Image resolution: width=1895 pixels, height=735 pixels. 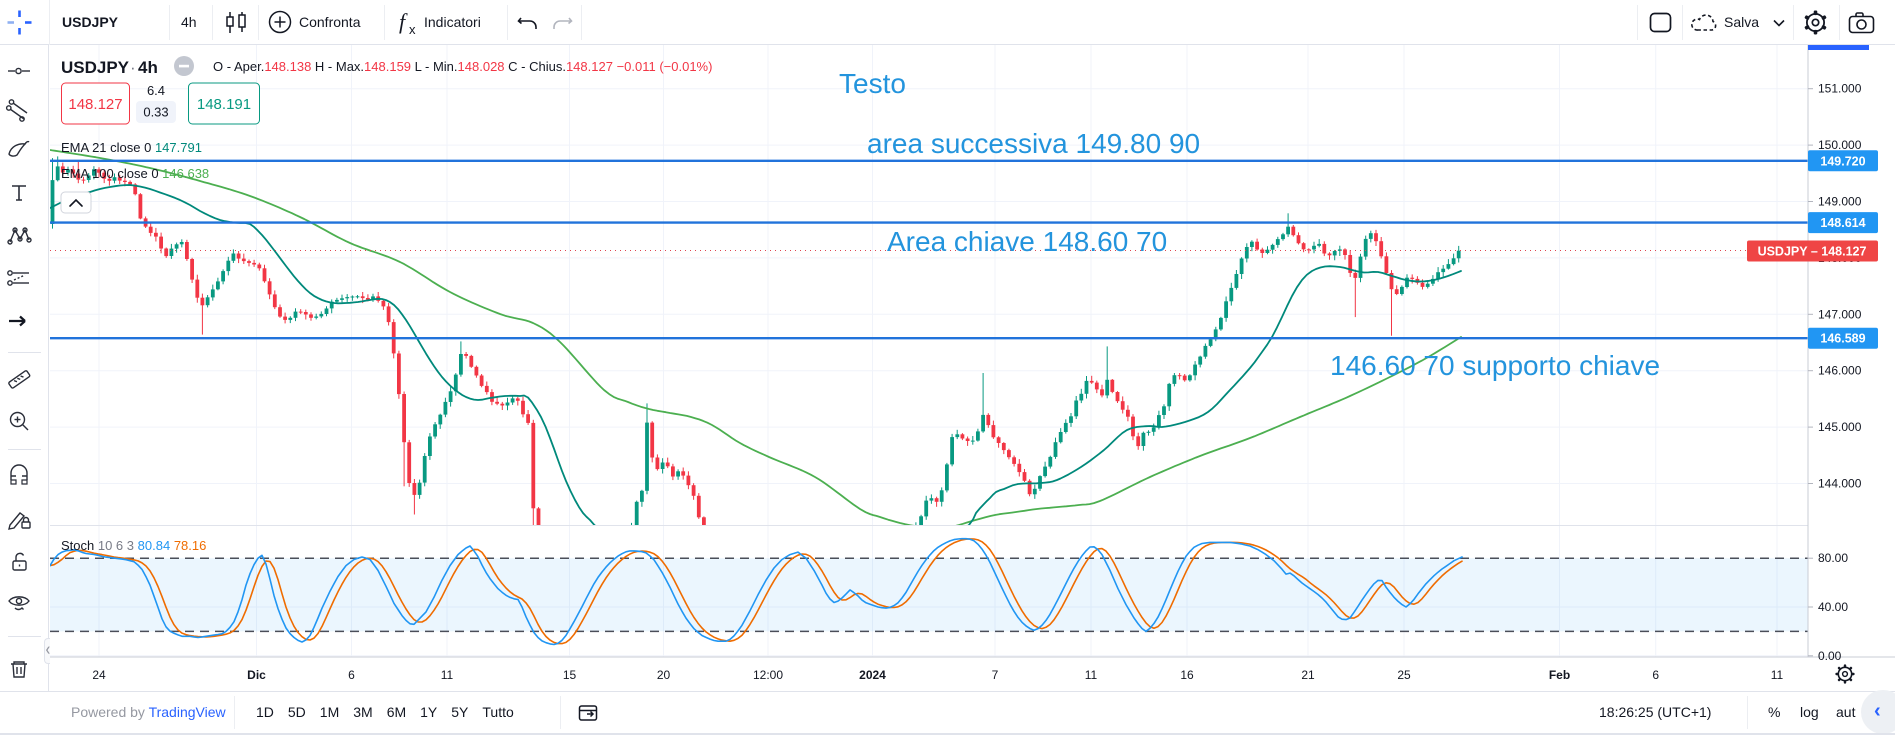 I want to click on svg-text: 146.000, so click(x=1840, y=371).